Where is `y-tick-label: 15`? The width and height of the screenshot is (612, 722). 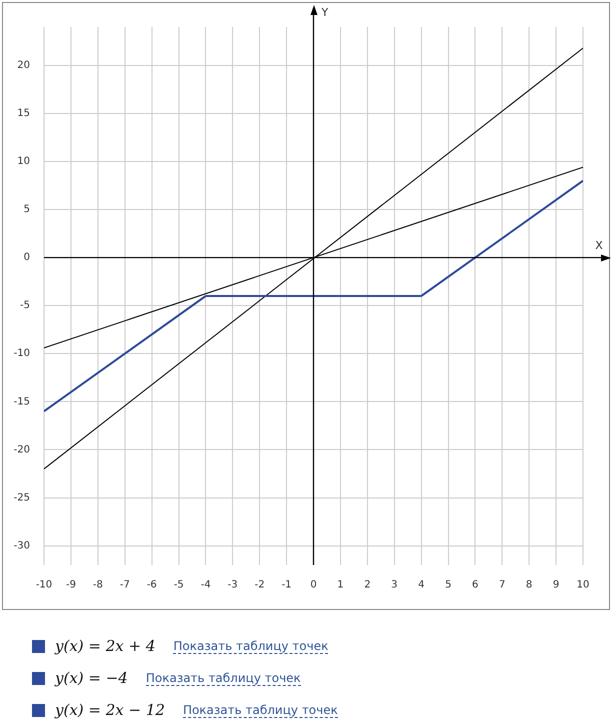
y-tick-label: 15 is located at coordinates (23, 114).